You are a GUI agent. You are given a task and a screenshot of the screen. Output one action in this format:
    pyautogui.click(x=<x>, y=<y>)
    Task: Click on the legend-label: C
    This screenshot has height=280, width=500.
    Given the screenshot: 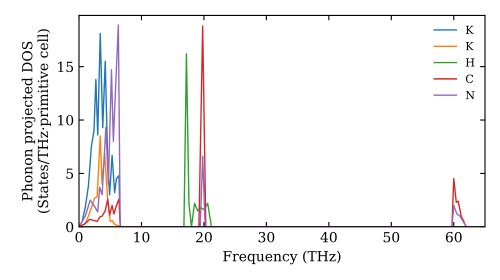 What is the action you would take?
    pyautogui.click(x=470, y=78)
    